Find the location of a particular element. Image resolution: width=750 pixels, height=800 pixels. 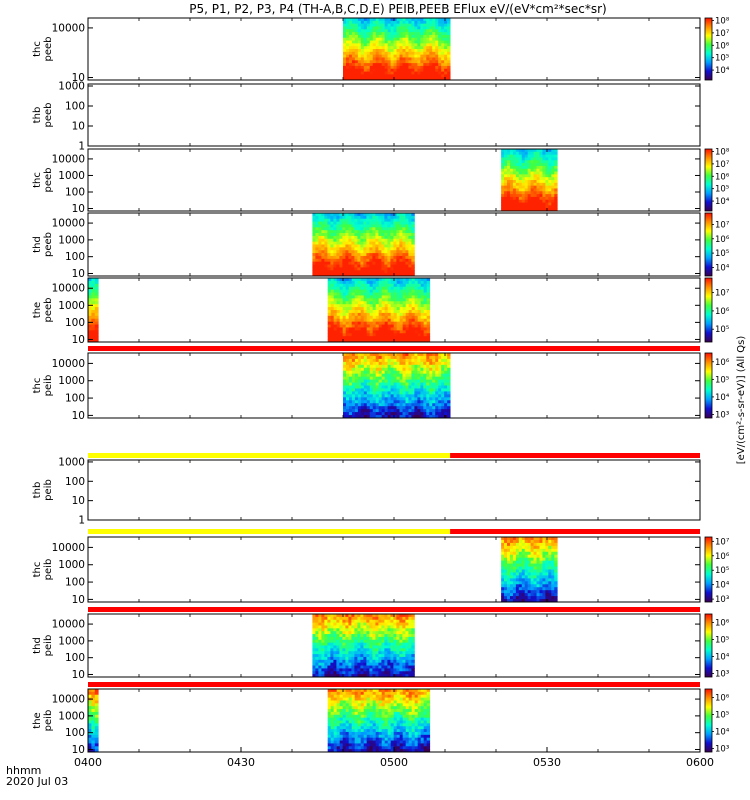

panel-7: 1 10 100 1000 thb peib is located at coordinates (366, 491).